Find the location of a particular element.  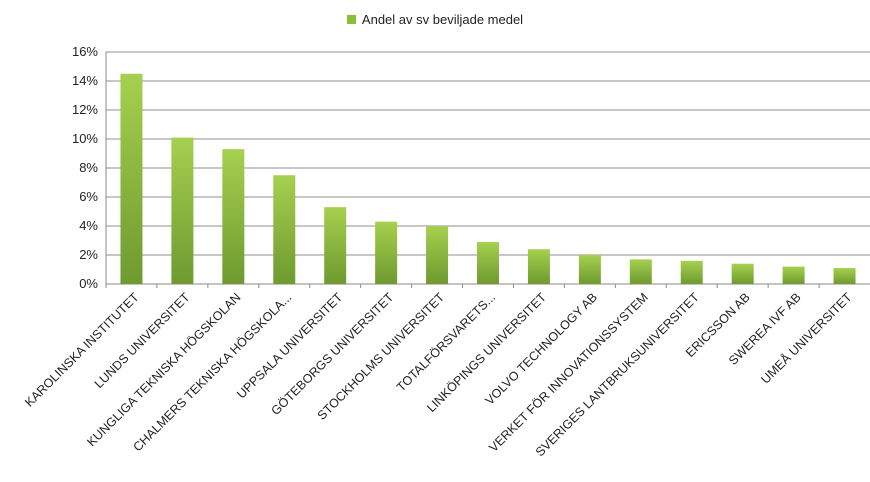

x-tick-label: LUNDS UNIVERSITET is located at coordinates (142, 340).